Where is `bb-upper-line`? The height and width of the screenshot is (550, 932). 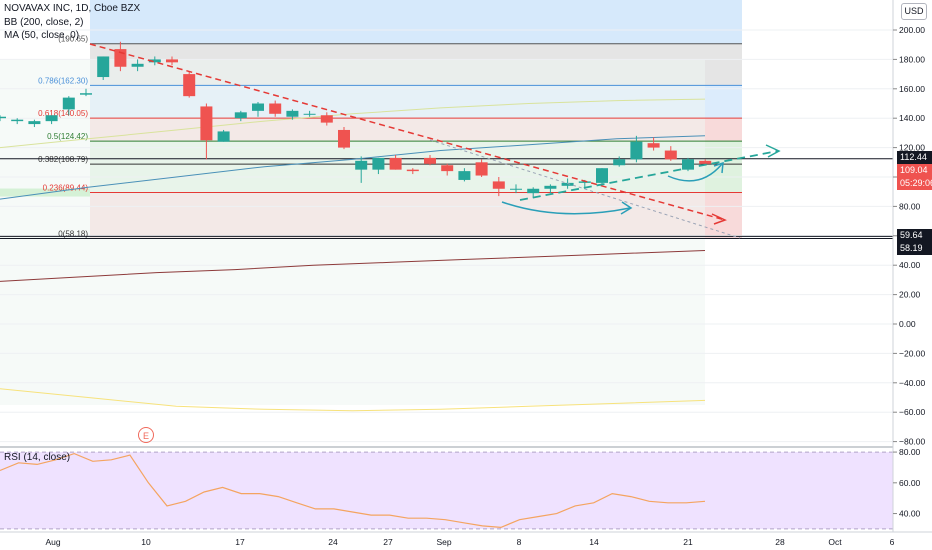
bb-upper-line is located at coordinates (353, 123).